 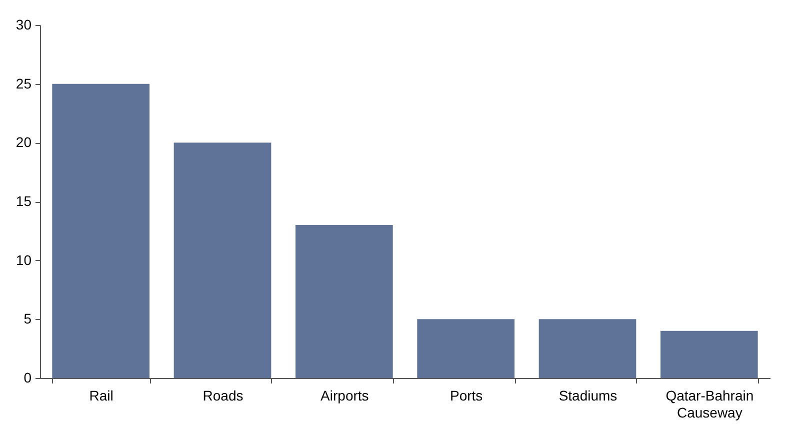 What do you see at coordinates (24, 83) in the screenshot?
I see `y-tick-label: 25` at bounding box center [24, 83].